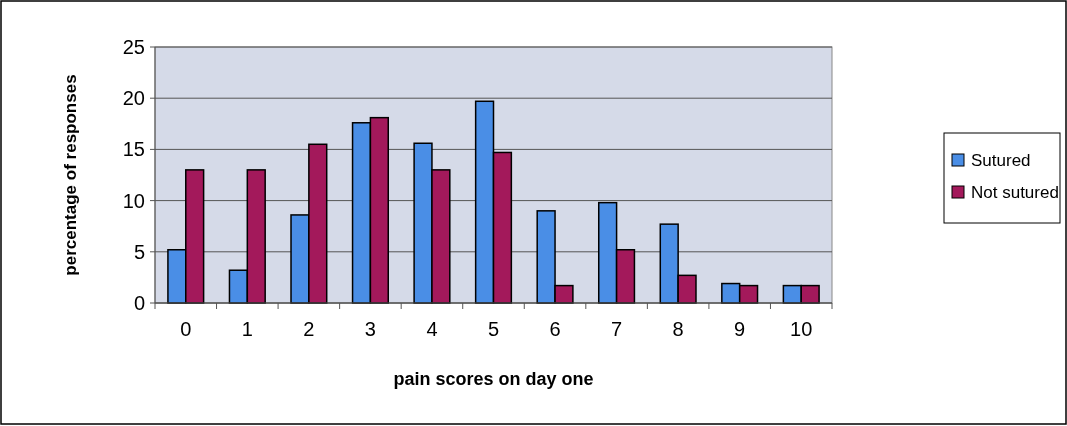 The image size is (1067, 426). Describe the element at coordinates (740, 329) in the screenshot. I see `x-tick-label: 9` at that location.